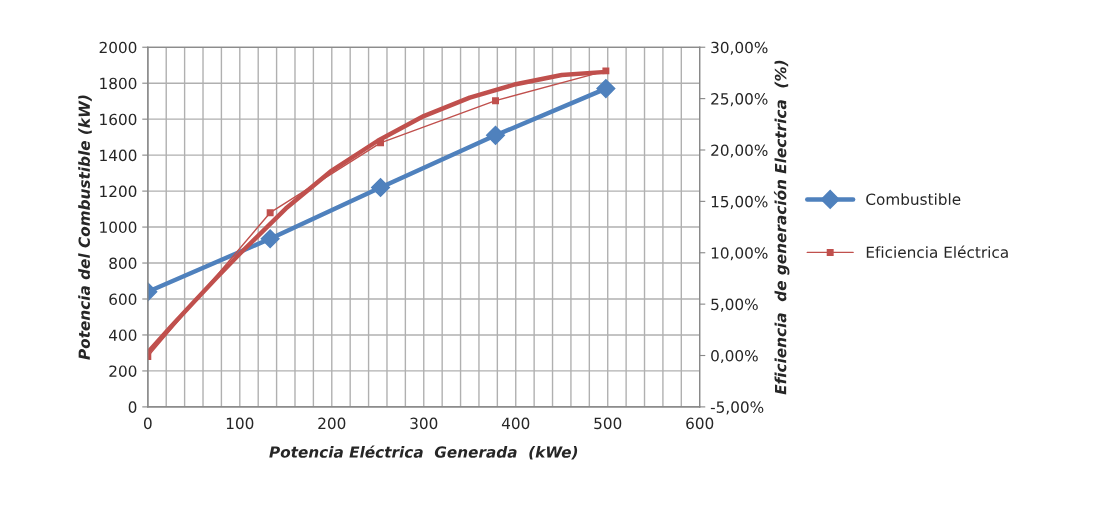  What do you see at coordinates (123, 371) in the screenshot?
I see `y-tick-label: 200` at bounding box center [123, 371].